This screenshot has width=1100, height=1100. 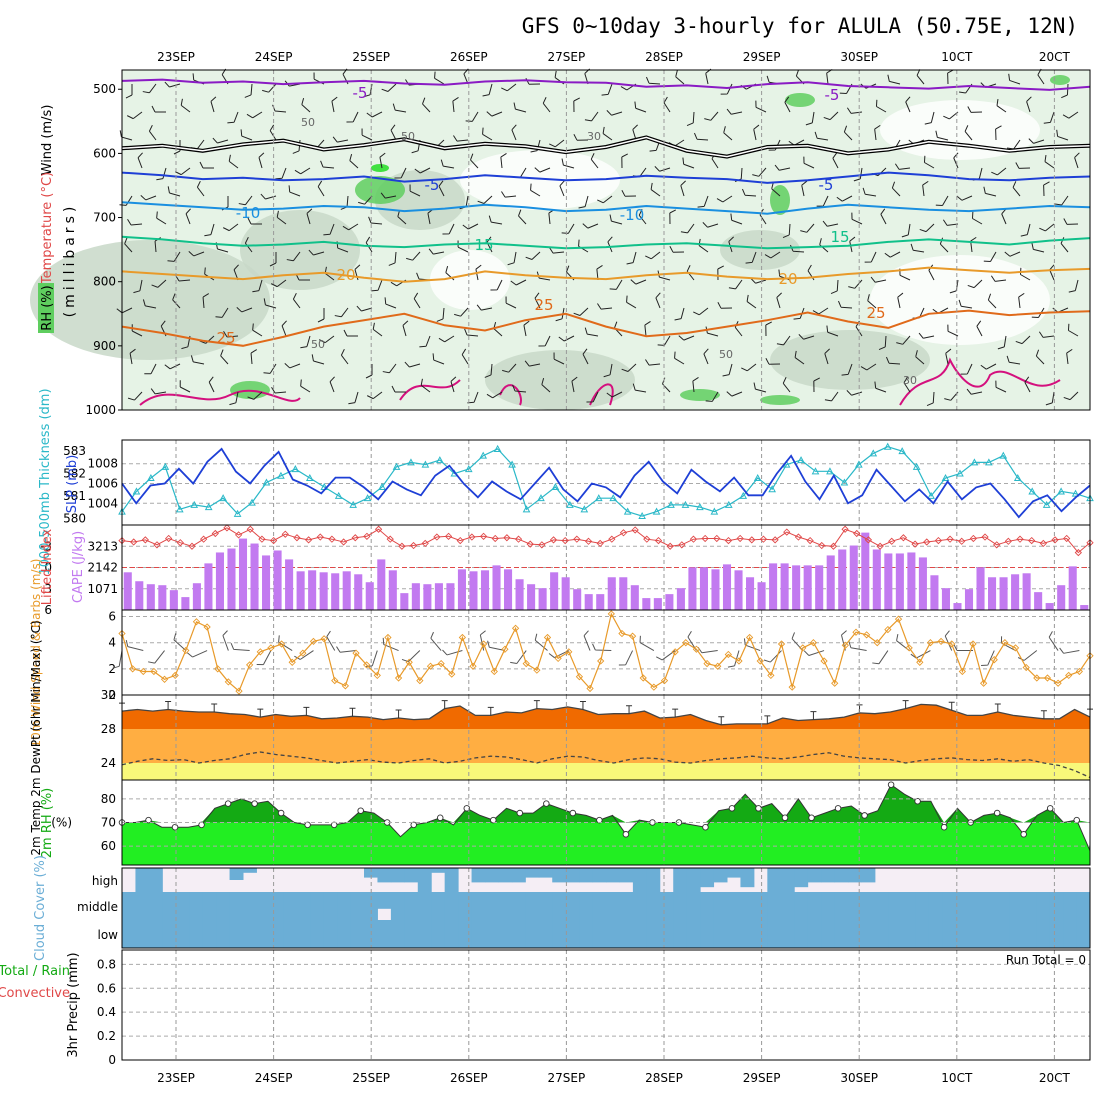 What do you see at coordinates (601, 655) in the screenshot?
I see `wind10m-panel: 0 2 4 6` at bounding box center [601, 655].